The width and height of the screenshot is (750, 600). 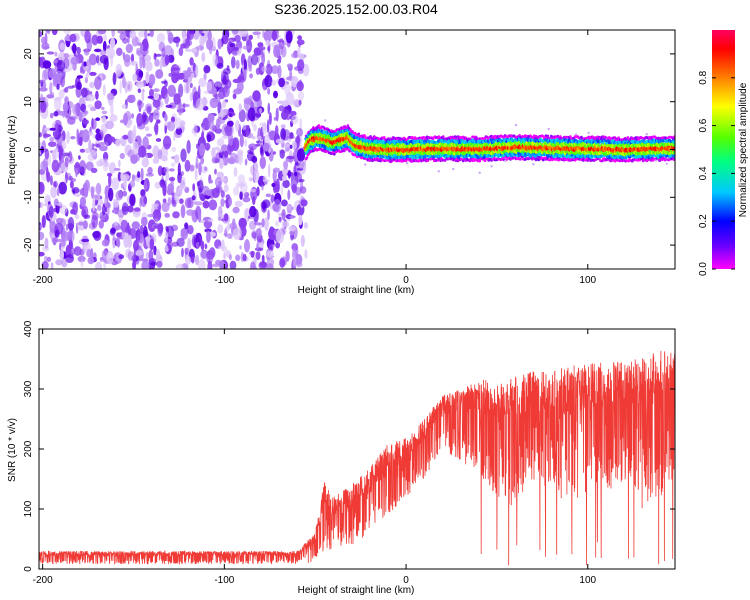 What do you see at coordinates (28, 244) in the screenshot?
I see `spectrogram-y-tick-label: -20` at bounding box center [28, 244].